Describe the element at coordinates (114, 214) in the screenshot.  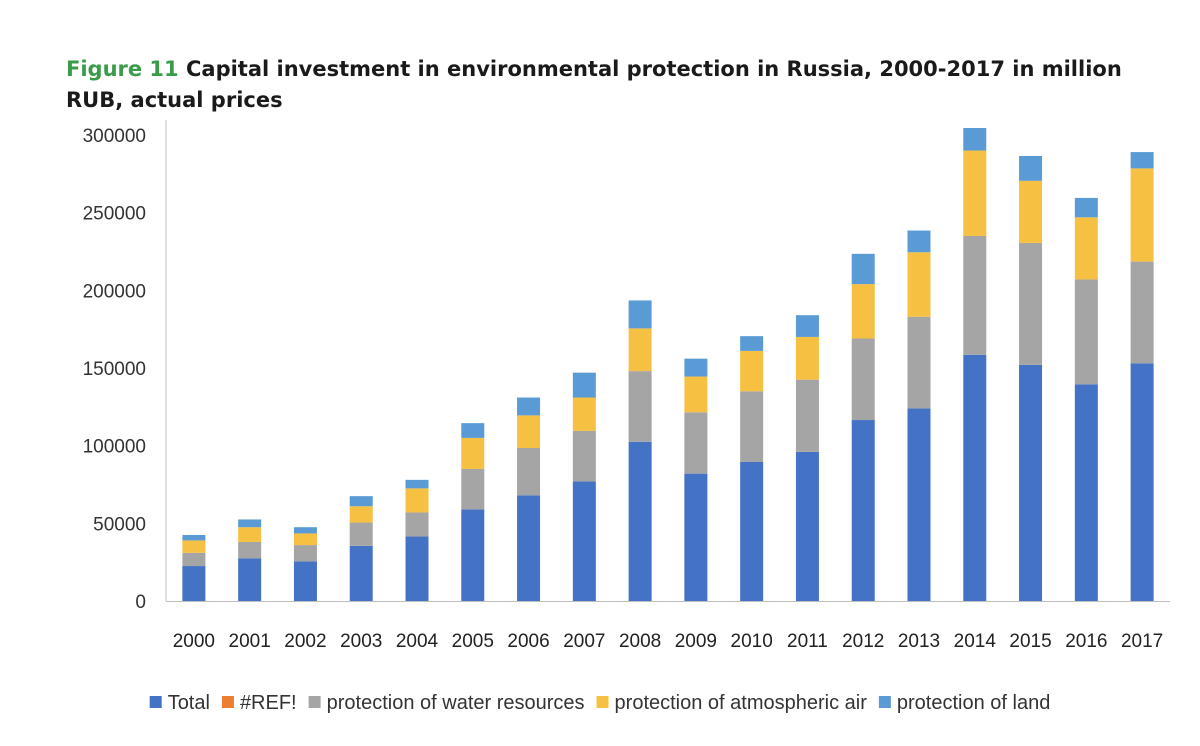
I see `y-tick-label: 250000` at that location.